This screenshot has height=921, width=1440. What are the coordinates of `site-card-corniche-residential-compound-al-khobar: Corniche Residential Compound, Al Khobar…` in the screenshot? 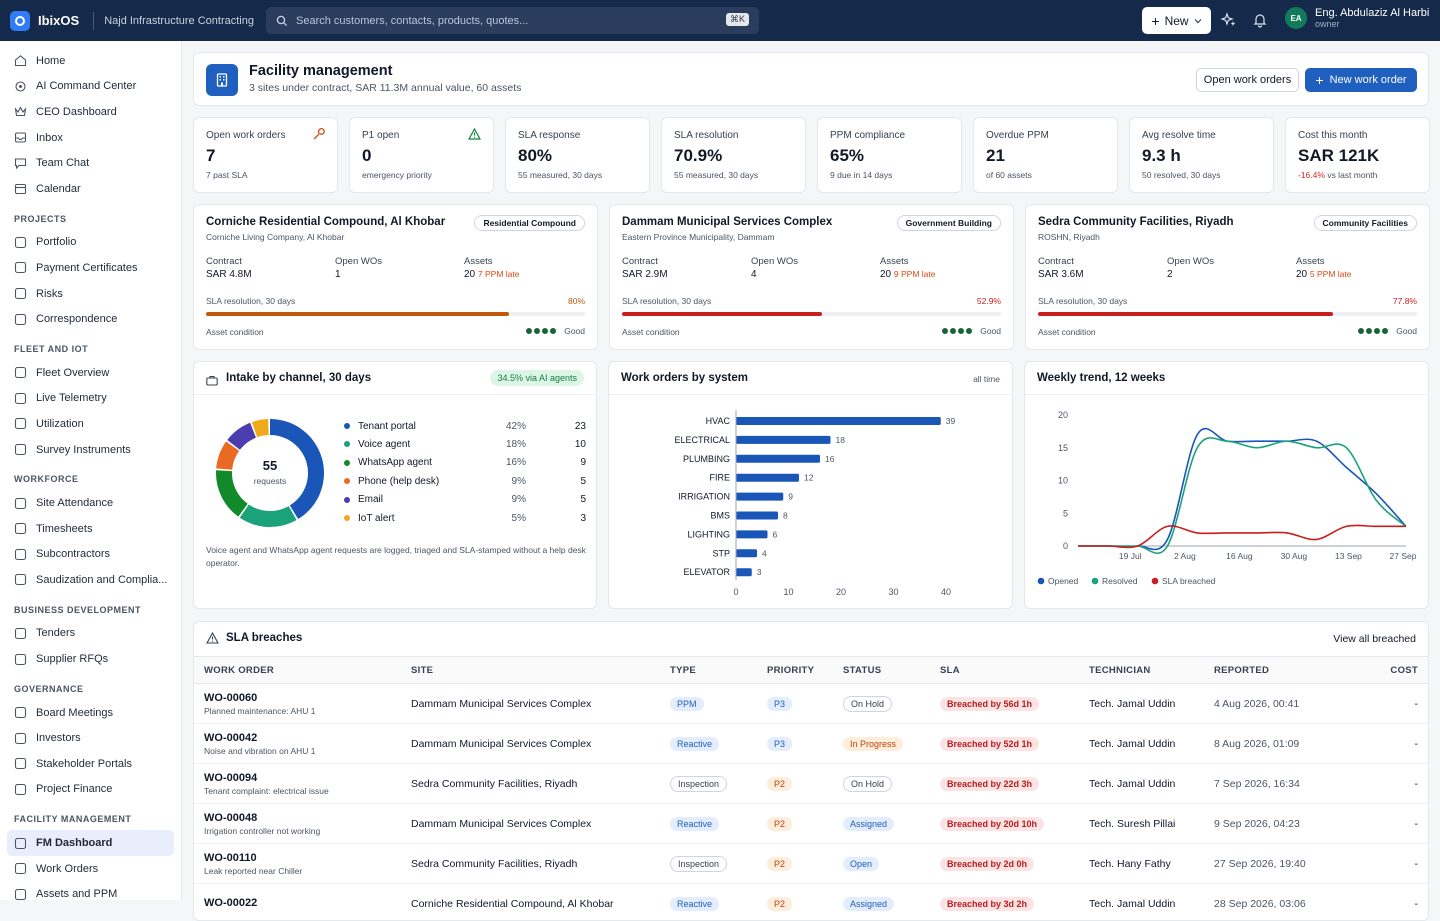 It's located at (395, 277).